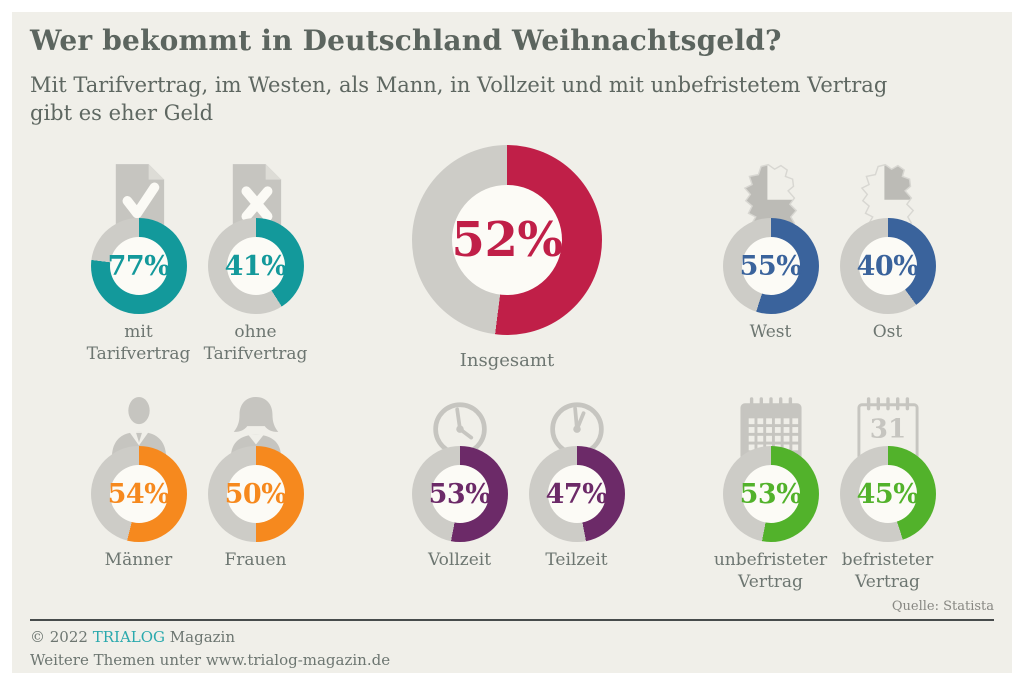 This screenshot has height=685, width=1024. What do you see at coordinates (887, 332) in the screenshot?
I see `donut-label: Ost` at bounding box center [887, 332].